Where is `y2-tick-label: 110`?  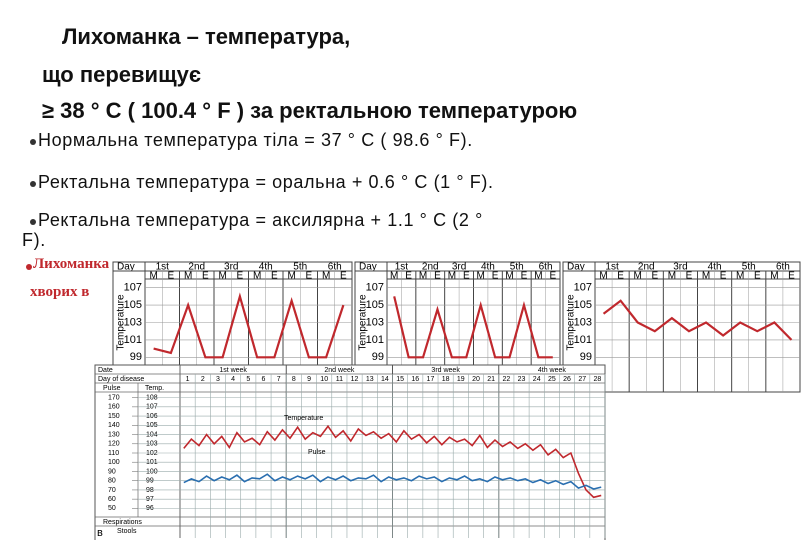
y2-tick-label: 110 is located at coordinates (113, 453).